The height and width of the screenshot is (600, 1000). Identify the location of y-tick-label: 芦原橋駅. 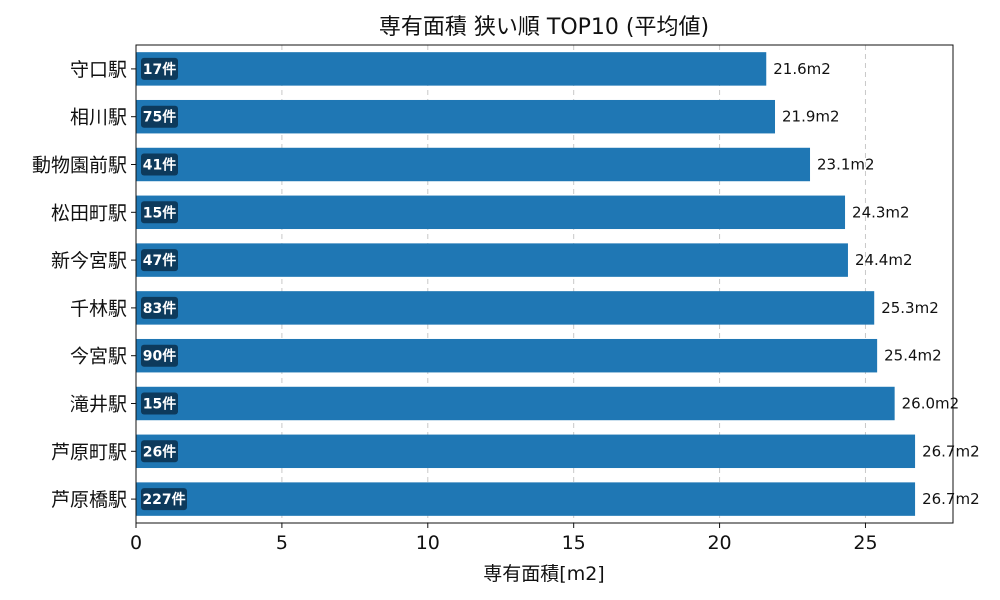
(89, 500).